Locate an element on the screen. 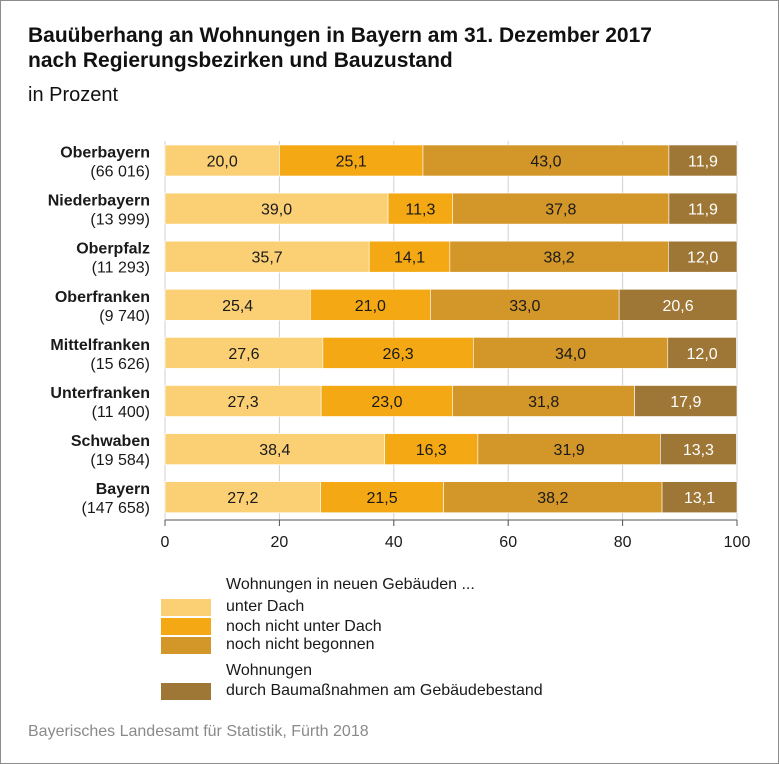 This screenshot has height=764, width=779. category-label: Unterfranken is located at coordinates (100, 393).